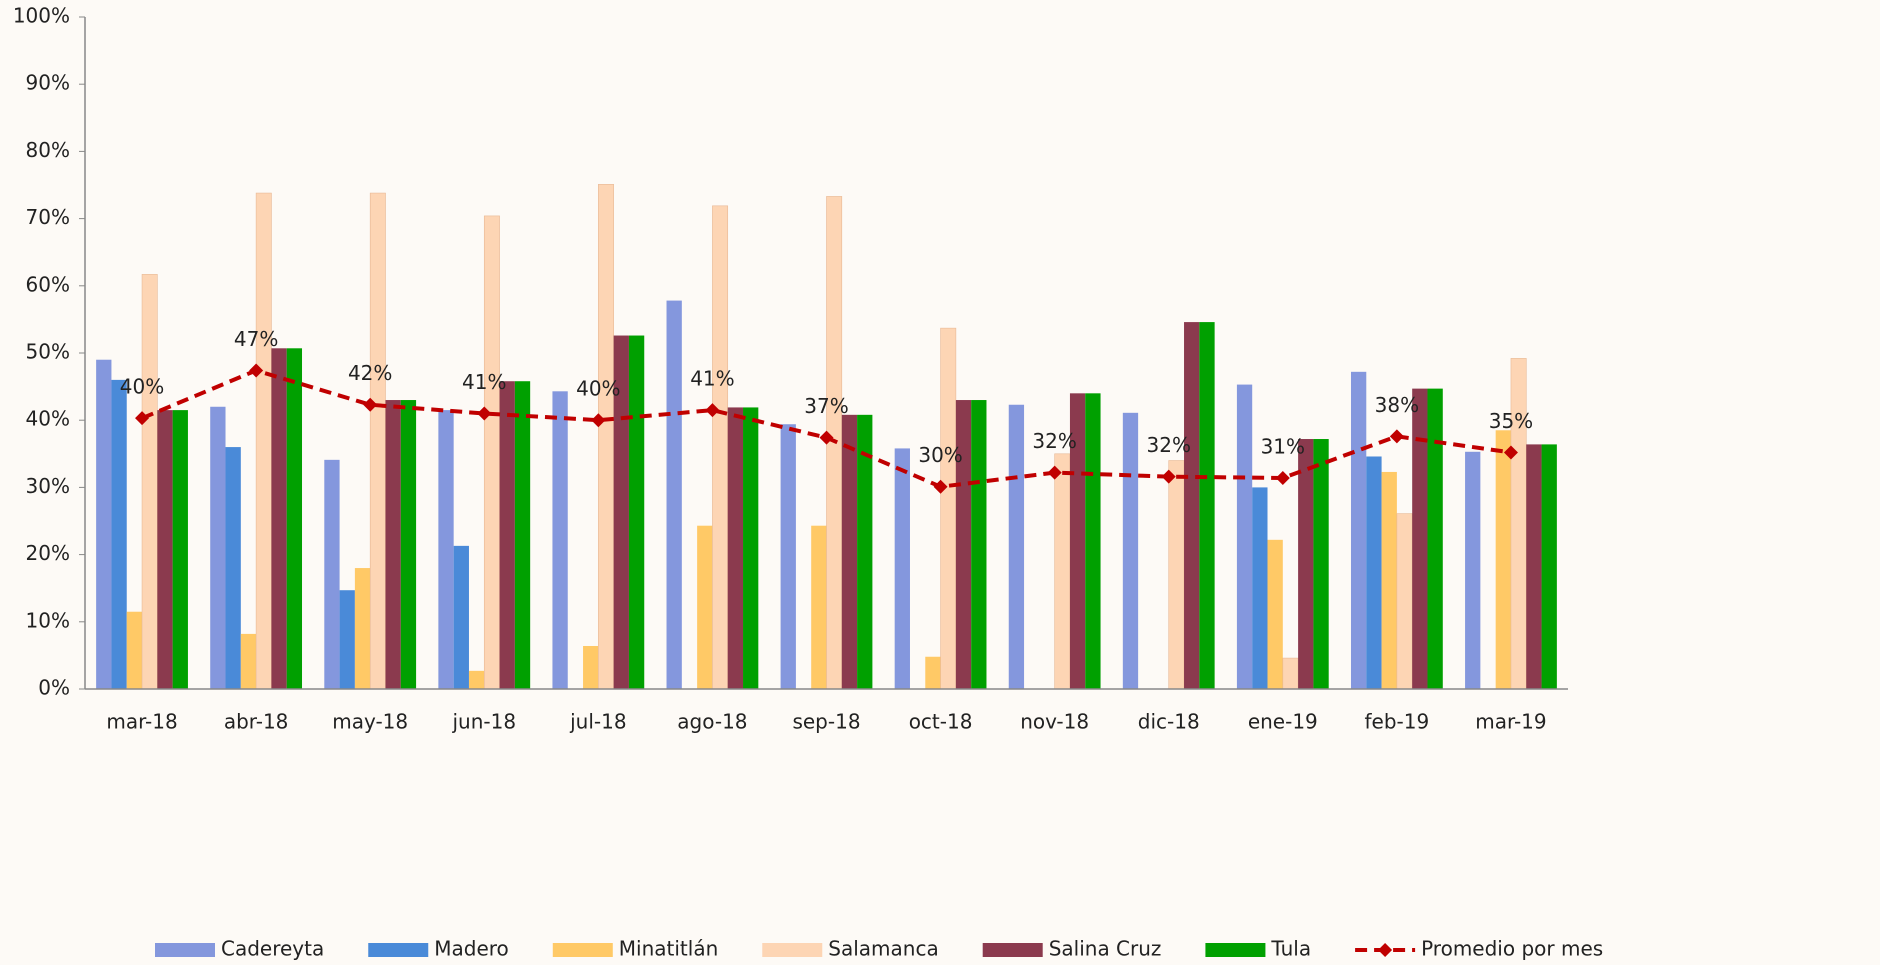 This screenshot has height=965, width=1880. Describe the element at coordinates (256, 339) in the screenshot. I see `data-label: 47%` at that location.